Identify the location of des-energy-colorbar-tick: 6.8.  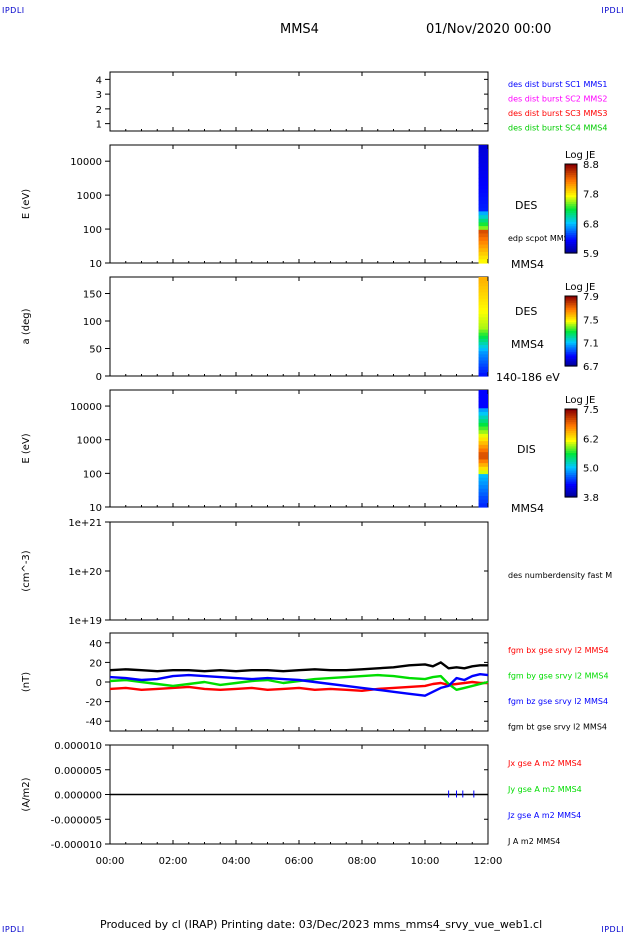
(591, 224).